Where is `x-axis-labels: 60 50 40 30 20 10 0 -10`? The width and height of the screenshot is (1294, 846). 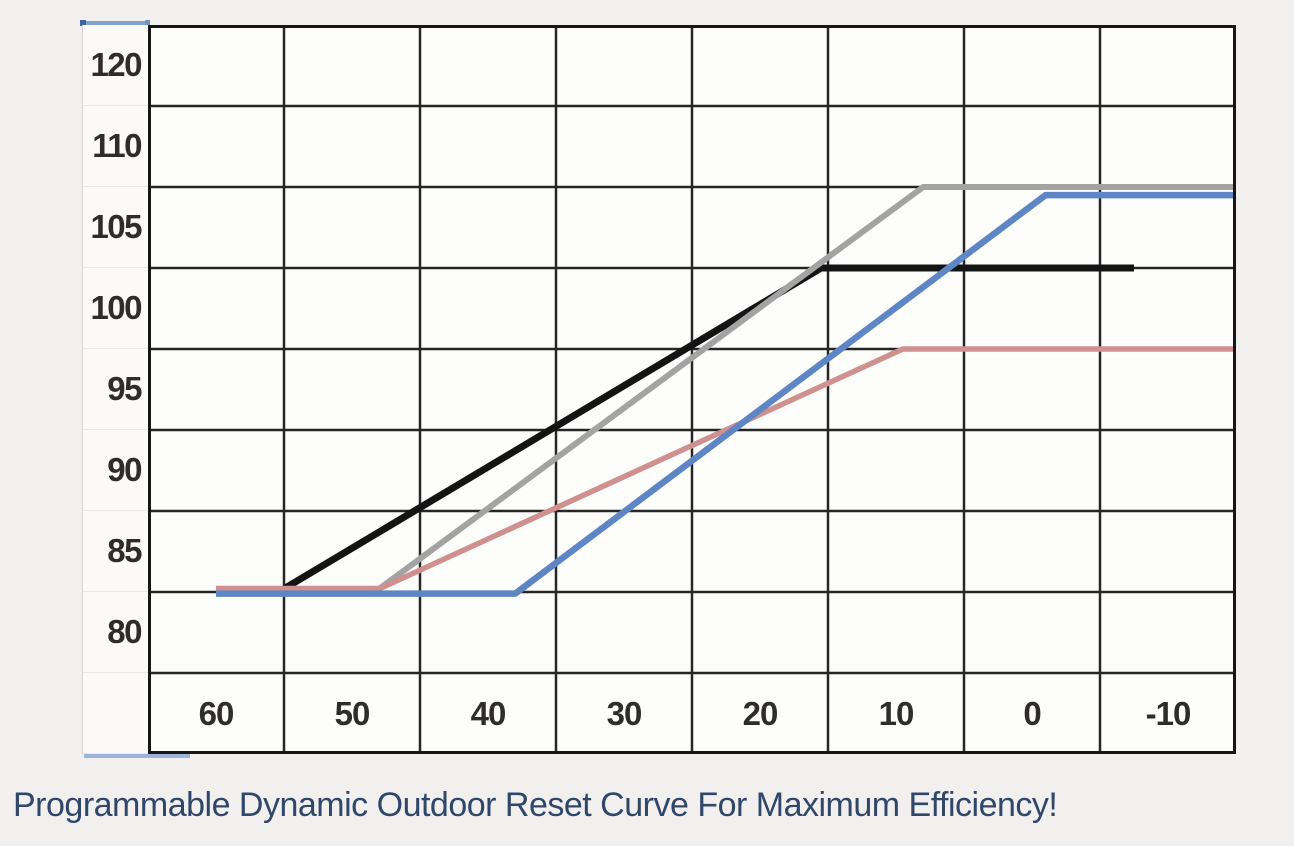 x-axis-labels: 60 50 40 30 20 10 0 -10 is located at coordinates (692, 713).